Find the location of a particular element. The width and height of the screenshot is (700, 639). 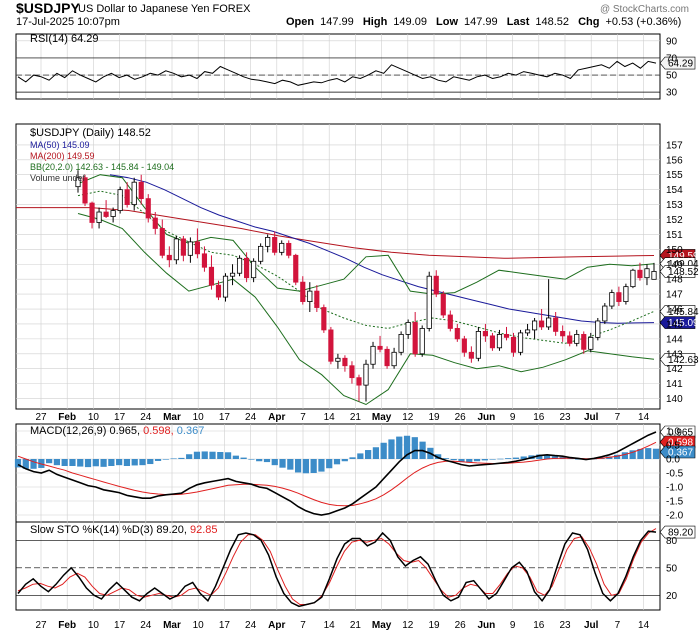

x-tick-label: 26 is located at coordinates (461, 417).